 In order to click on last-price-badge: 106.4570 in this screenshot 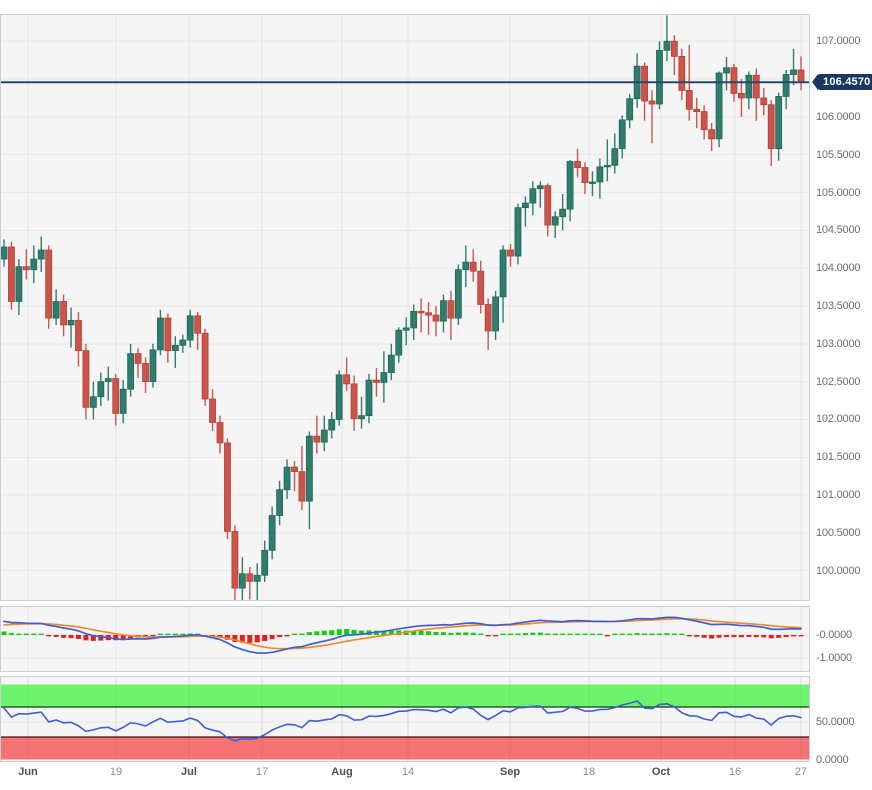, I will do `click(842, 82)`.